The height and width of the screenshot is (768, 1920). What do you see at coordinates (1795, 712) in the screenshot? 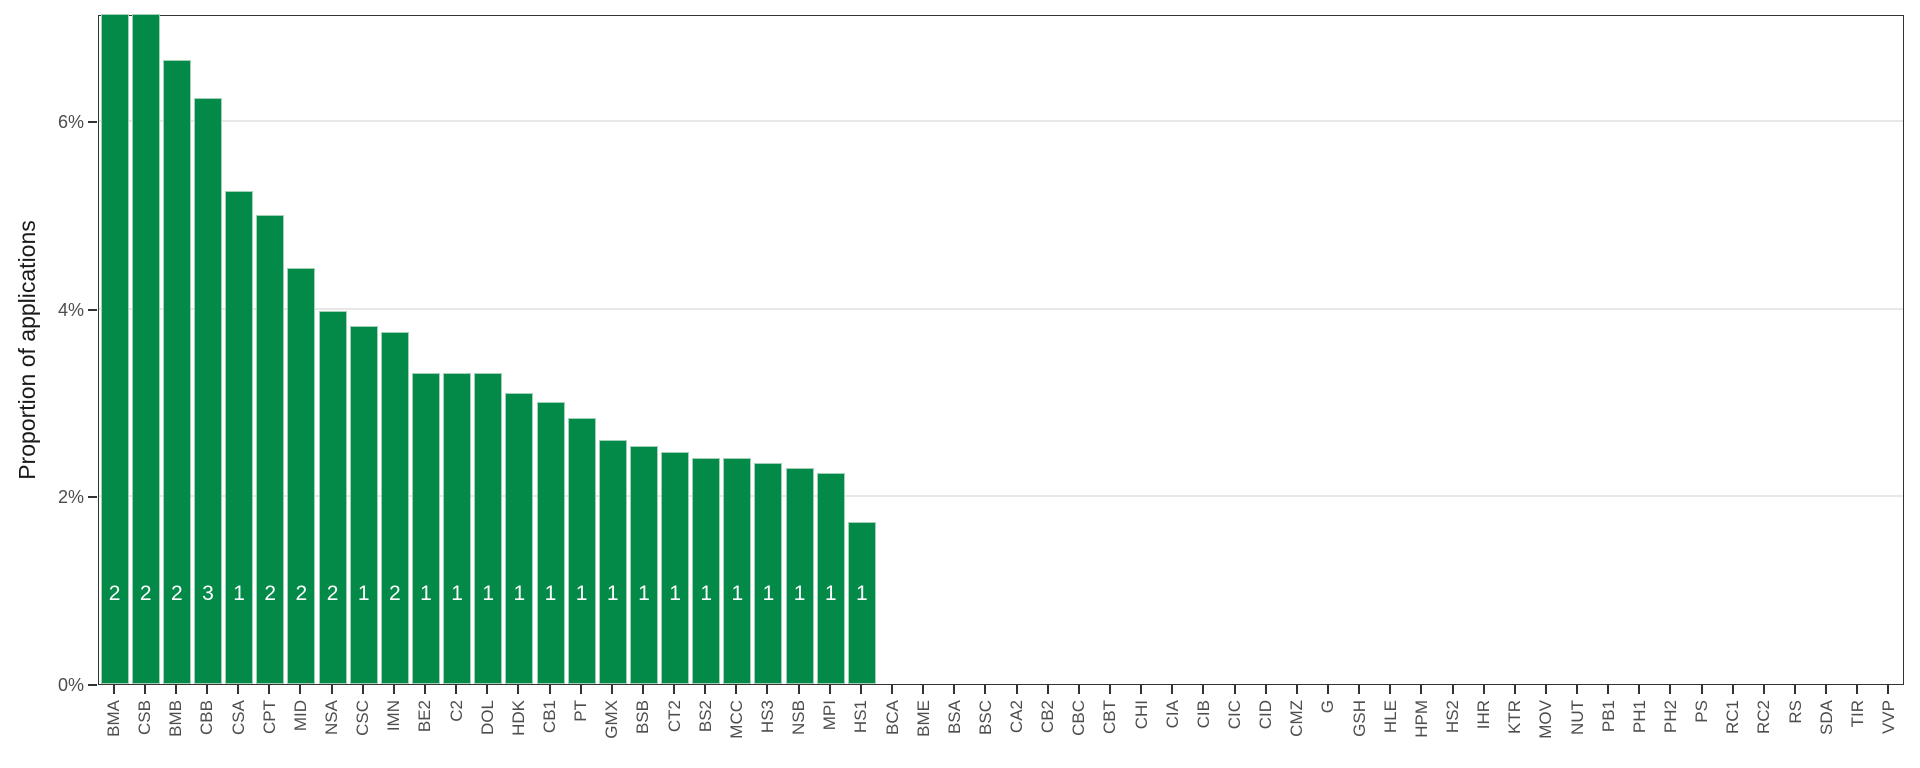
I see `x-tick-label: RS` at bounding box center [1795, 712].